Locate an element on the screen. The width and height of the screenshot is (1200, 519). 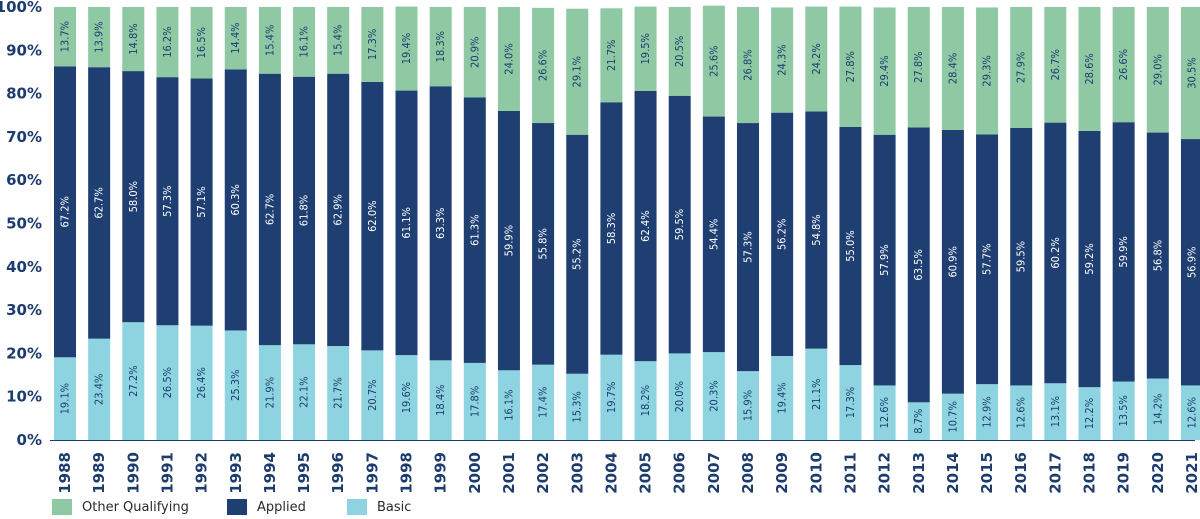
x-tick-label: 2004 is located at coordinates (611, 473).